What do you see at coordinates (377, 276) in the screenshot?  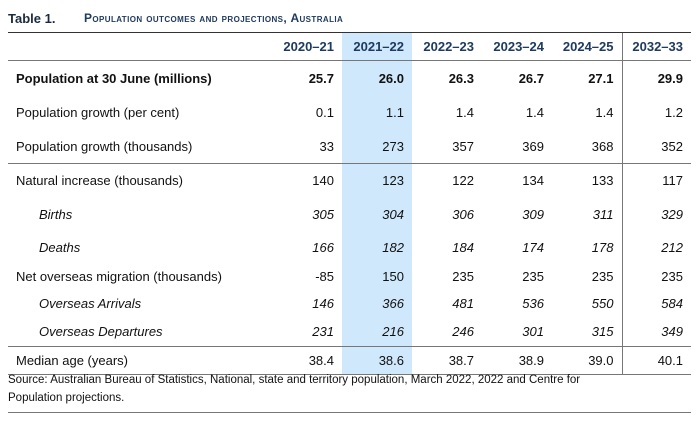 I see `cell: 150` at bounding box center [377, 276].